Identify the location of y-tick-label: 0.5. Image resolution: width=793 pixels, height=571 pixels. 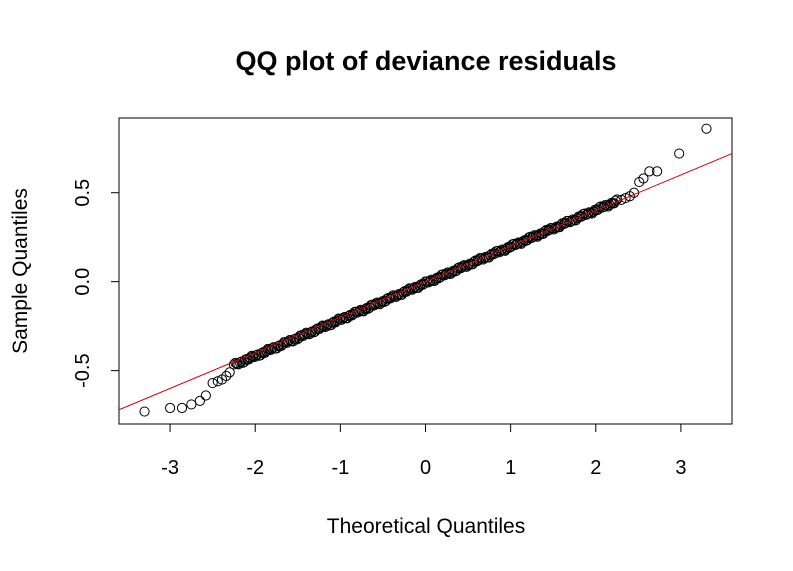
(83, 193).